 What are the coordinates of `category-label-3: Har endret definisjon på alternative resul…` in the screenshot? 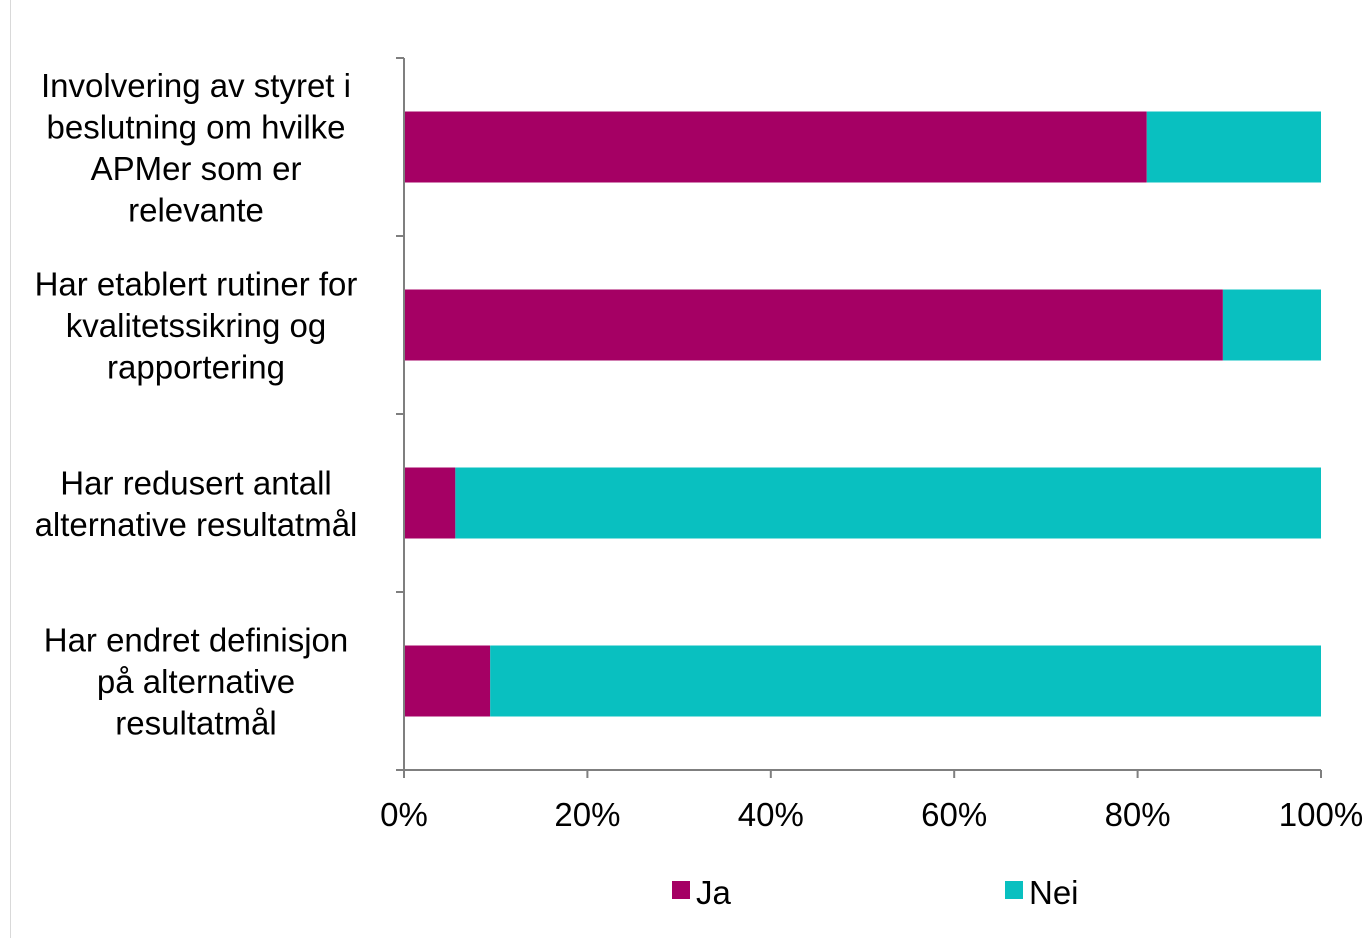 It's located at (196, 682).